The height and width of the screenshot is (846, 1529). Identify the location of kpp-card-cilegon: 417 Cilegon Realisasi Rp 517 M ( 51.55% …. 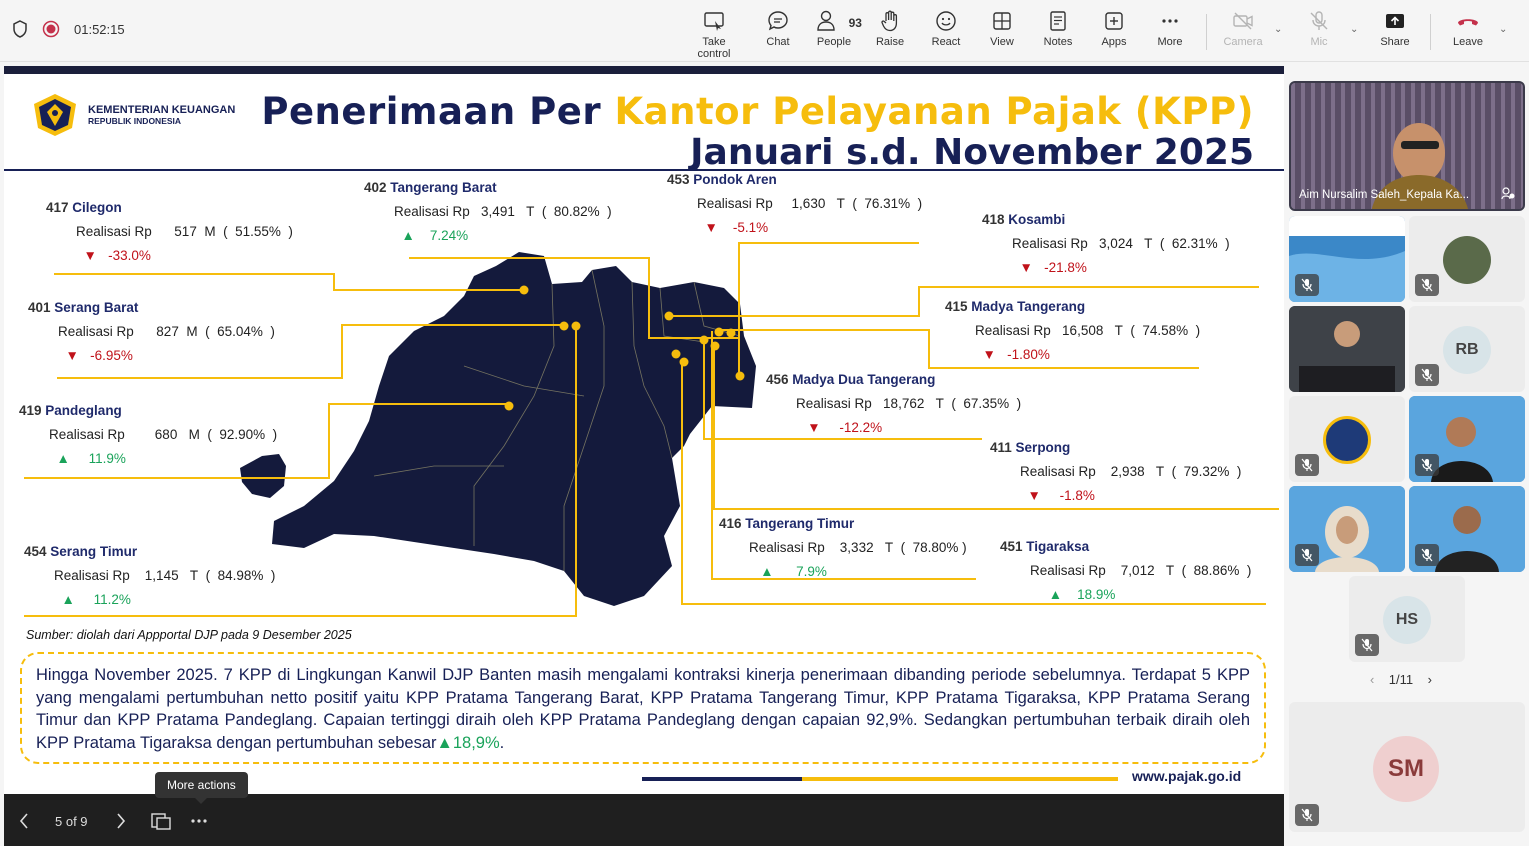
(169, 231).